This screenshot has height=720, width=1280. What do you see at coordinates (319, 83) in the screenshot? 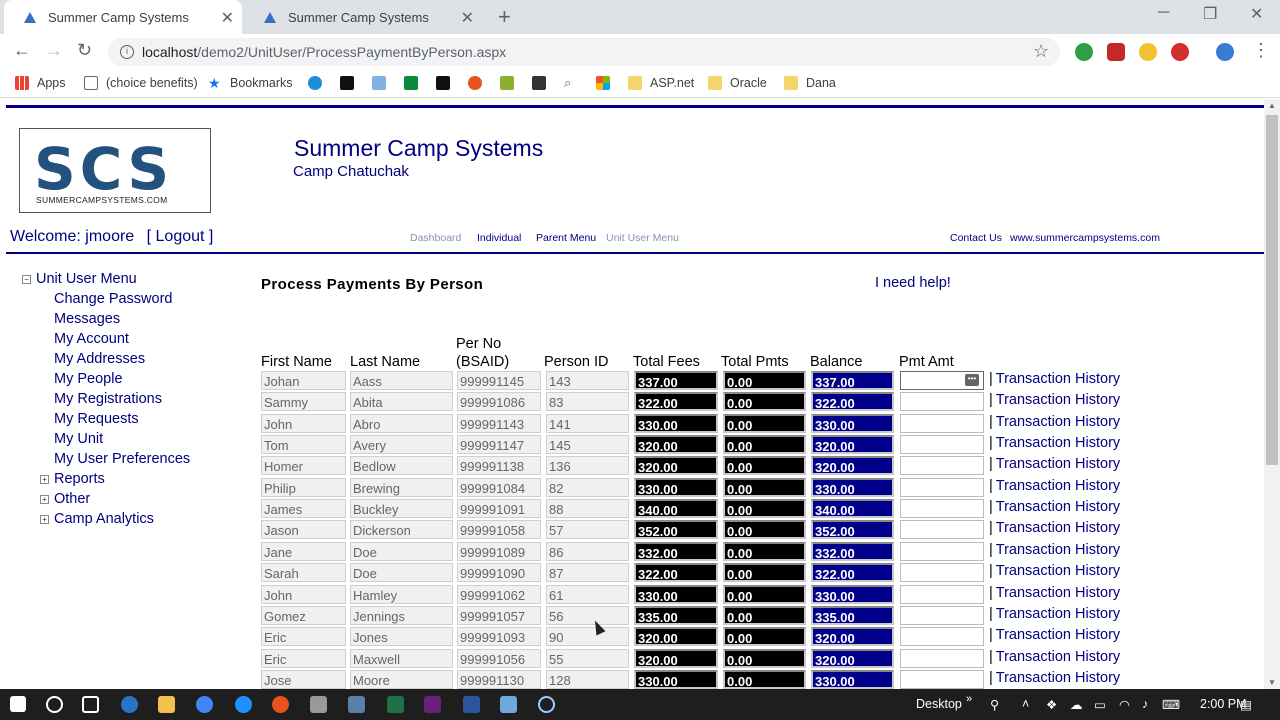
I see `bookmark-att` at bounding box center [319, 83].